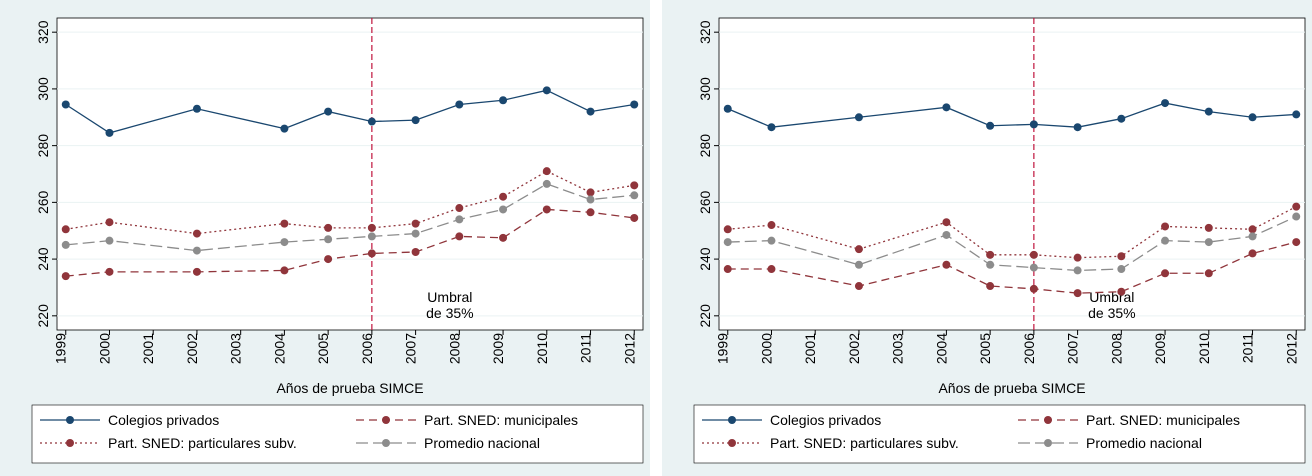  I want to click on legend-label: Part. SNED: particulares subv., so click(202, 443).